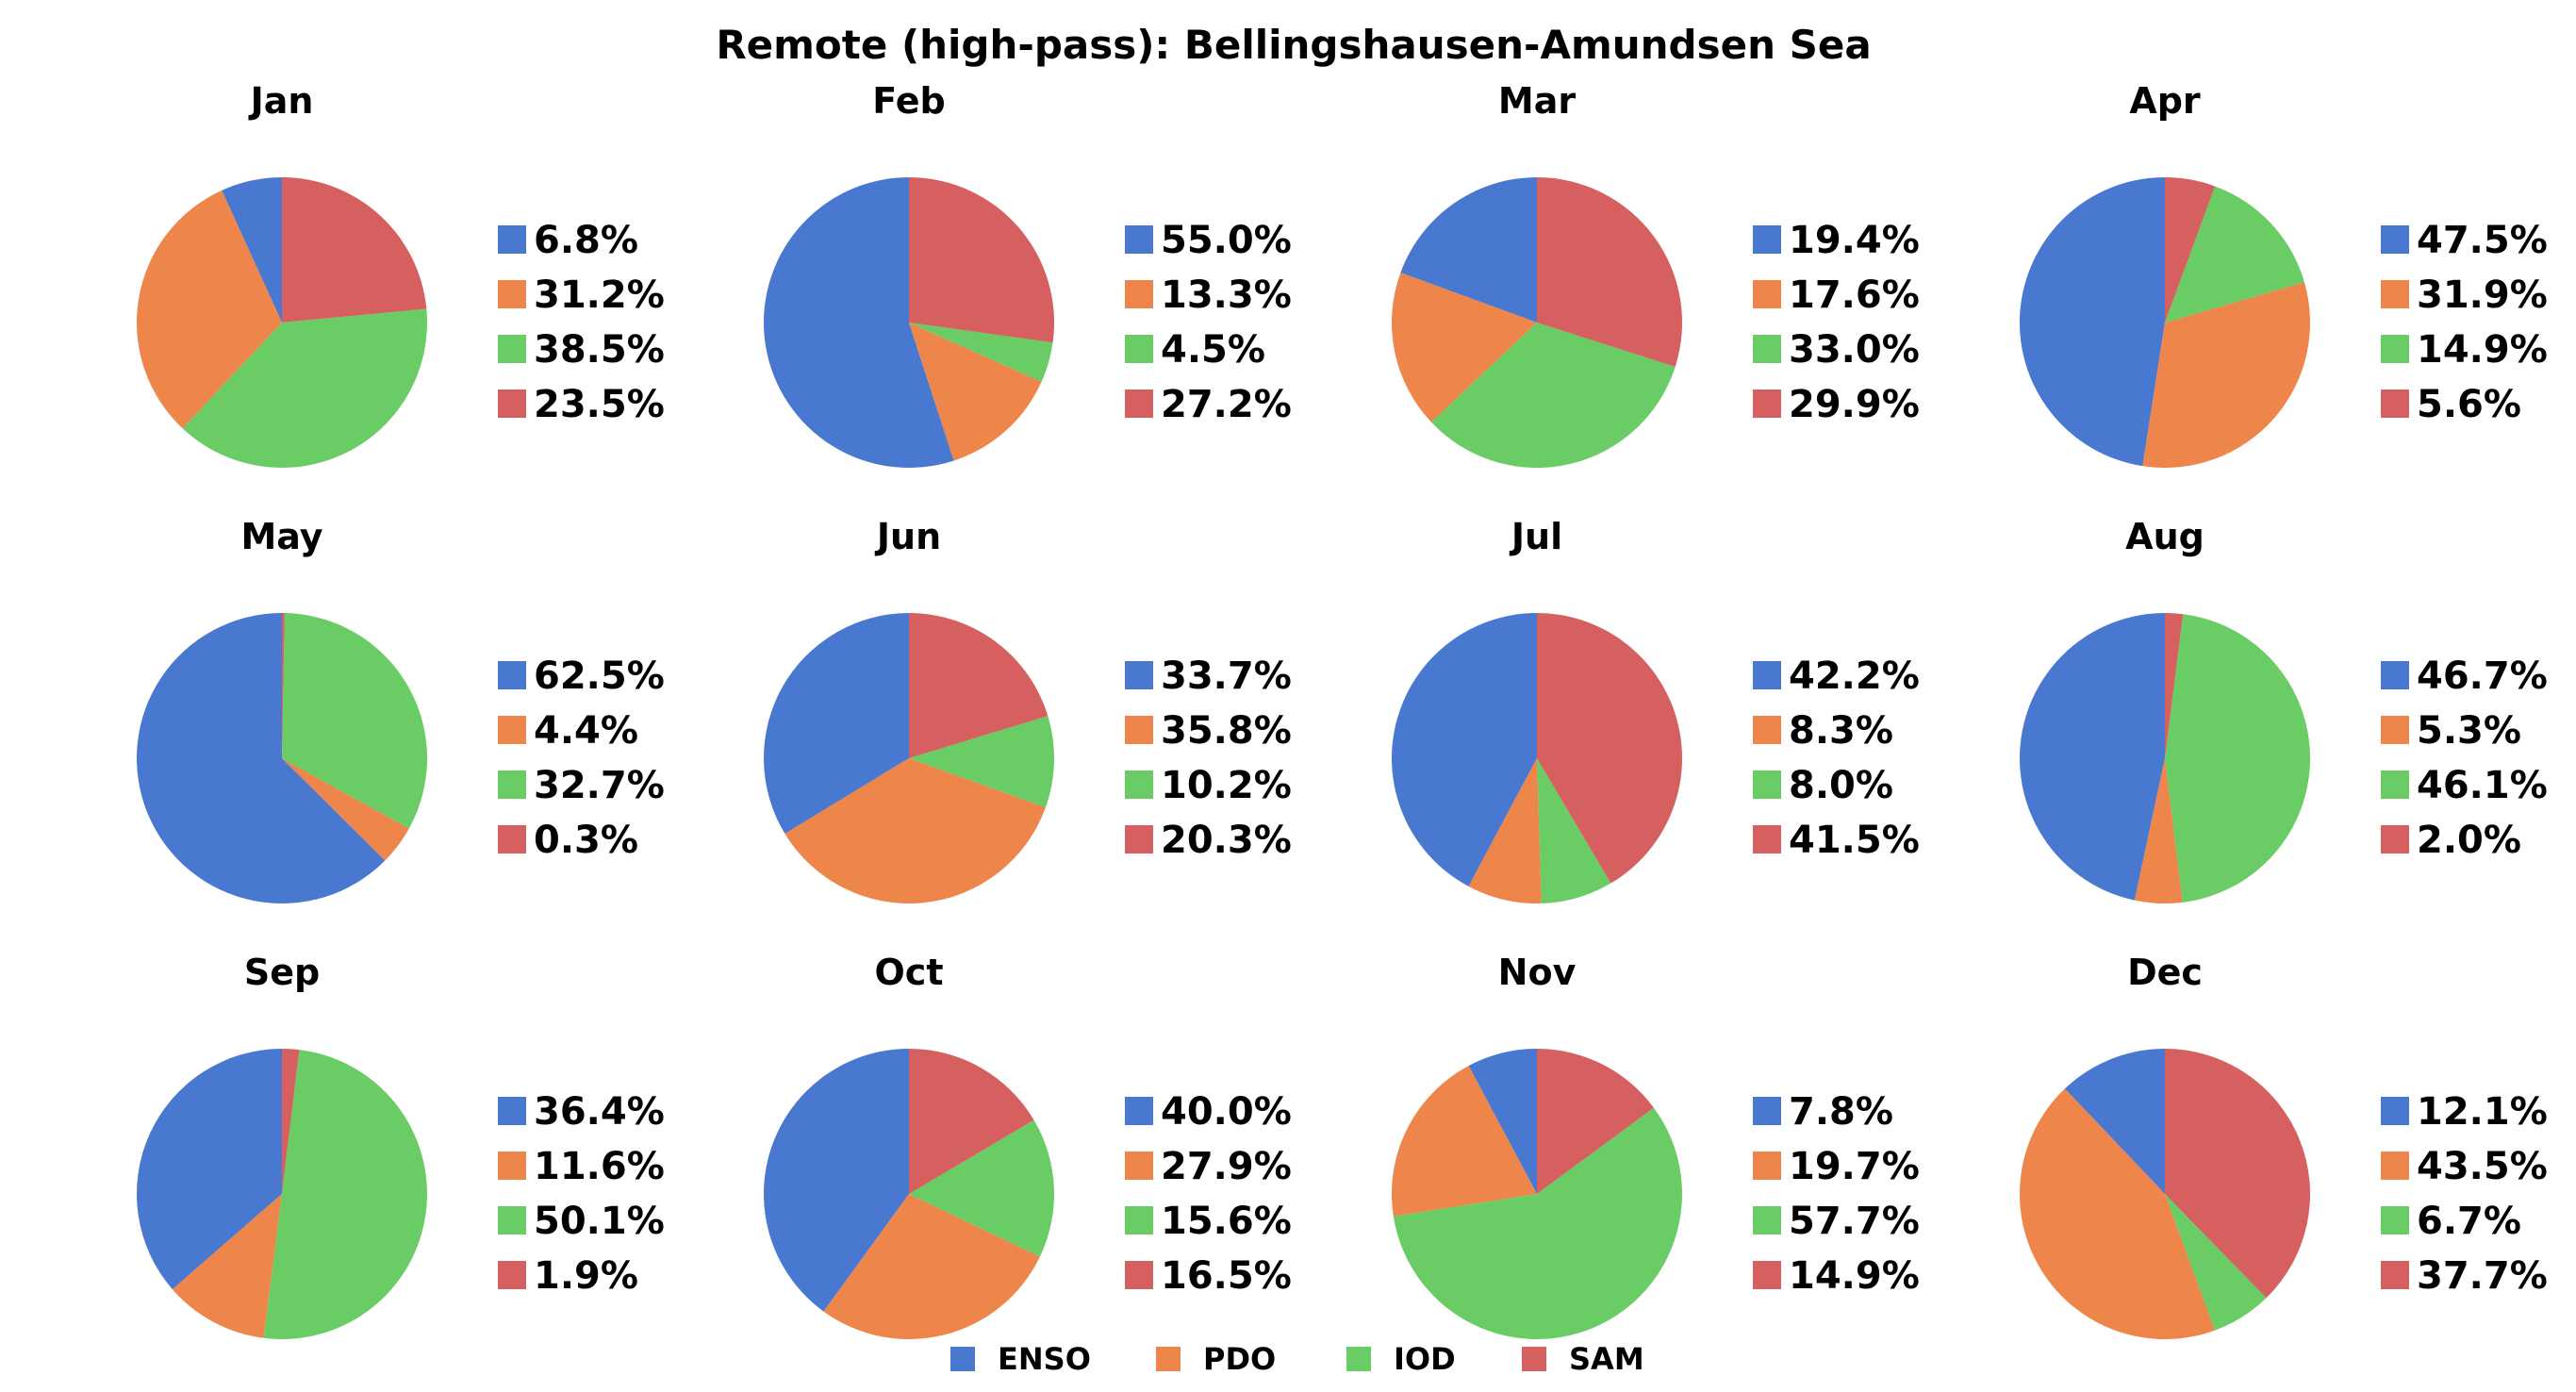 The width and height of the screenshot is (2576, 1392). Describe the element at coordinates (2469, 1221) in the screenshot. I see `percent-label: 6.7%` at that location.